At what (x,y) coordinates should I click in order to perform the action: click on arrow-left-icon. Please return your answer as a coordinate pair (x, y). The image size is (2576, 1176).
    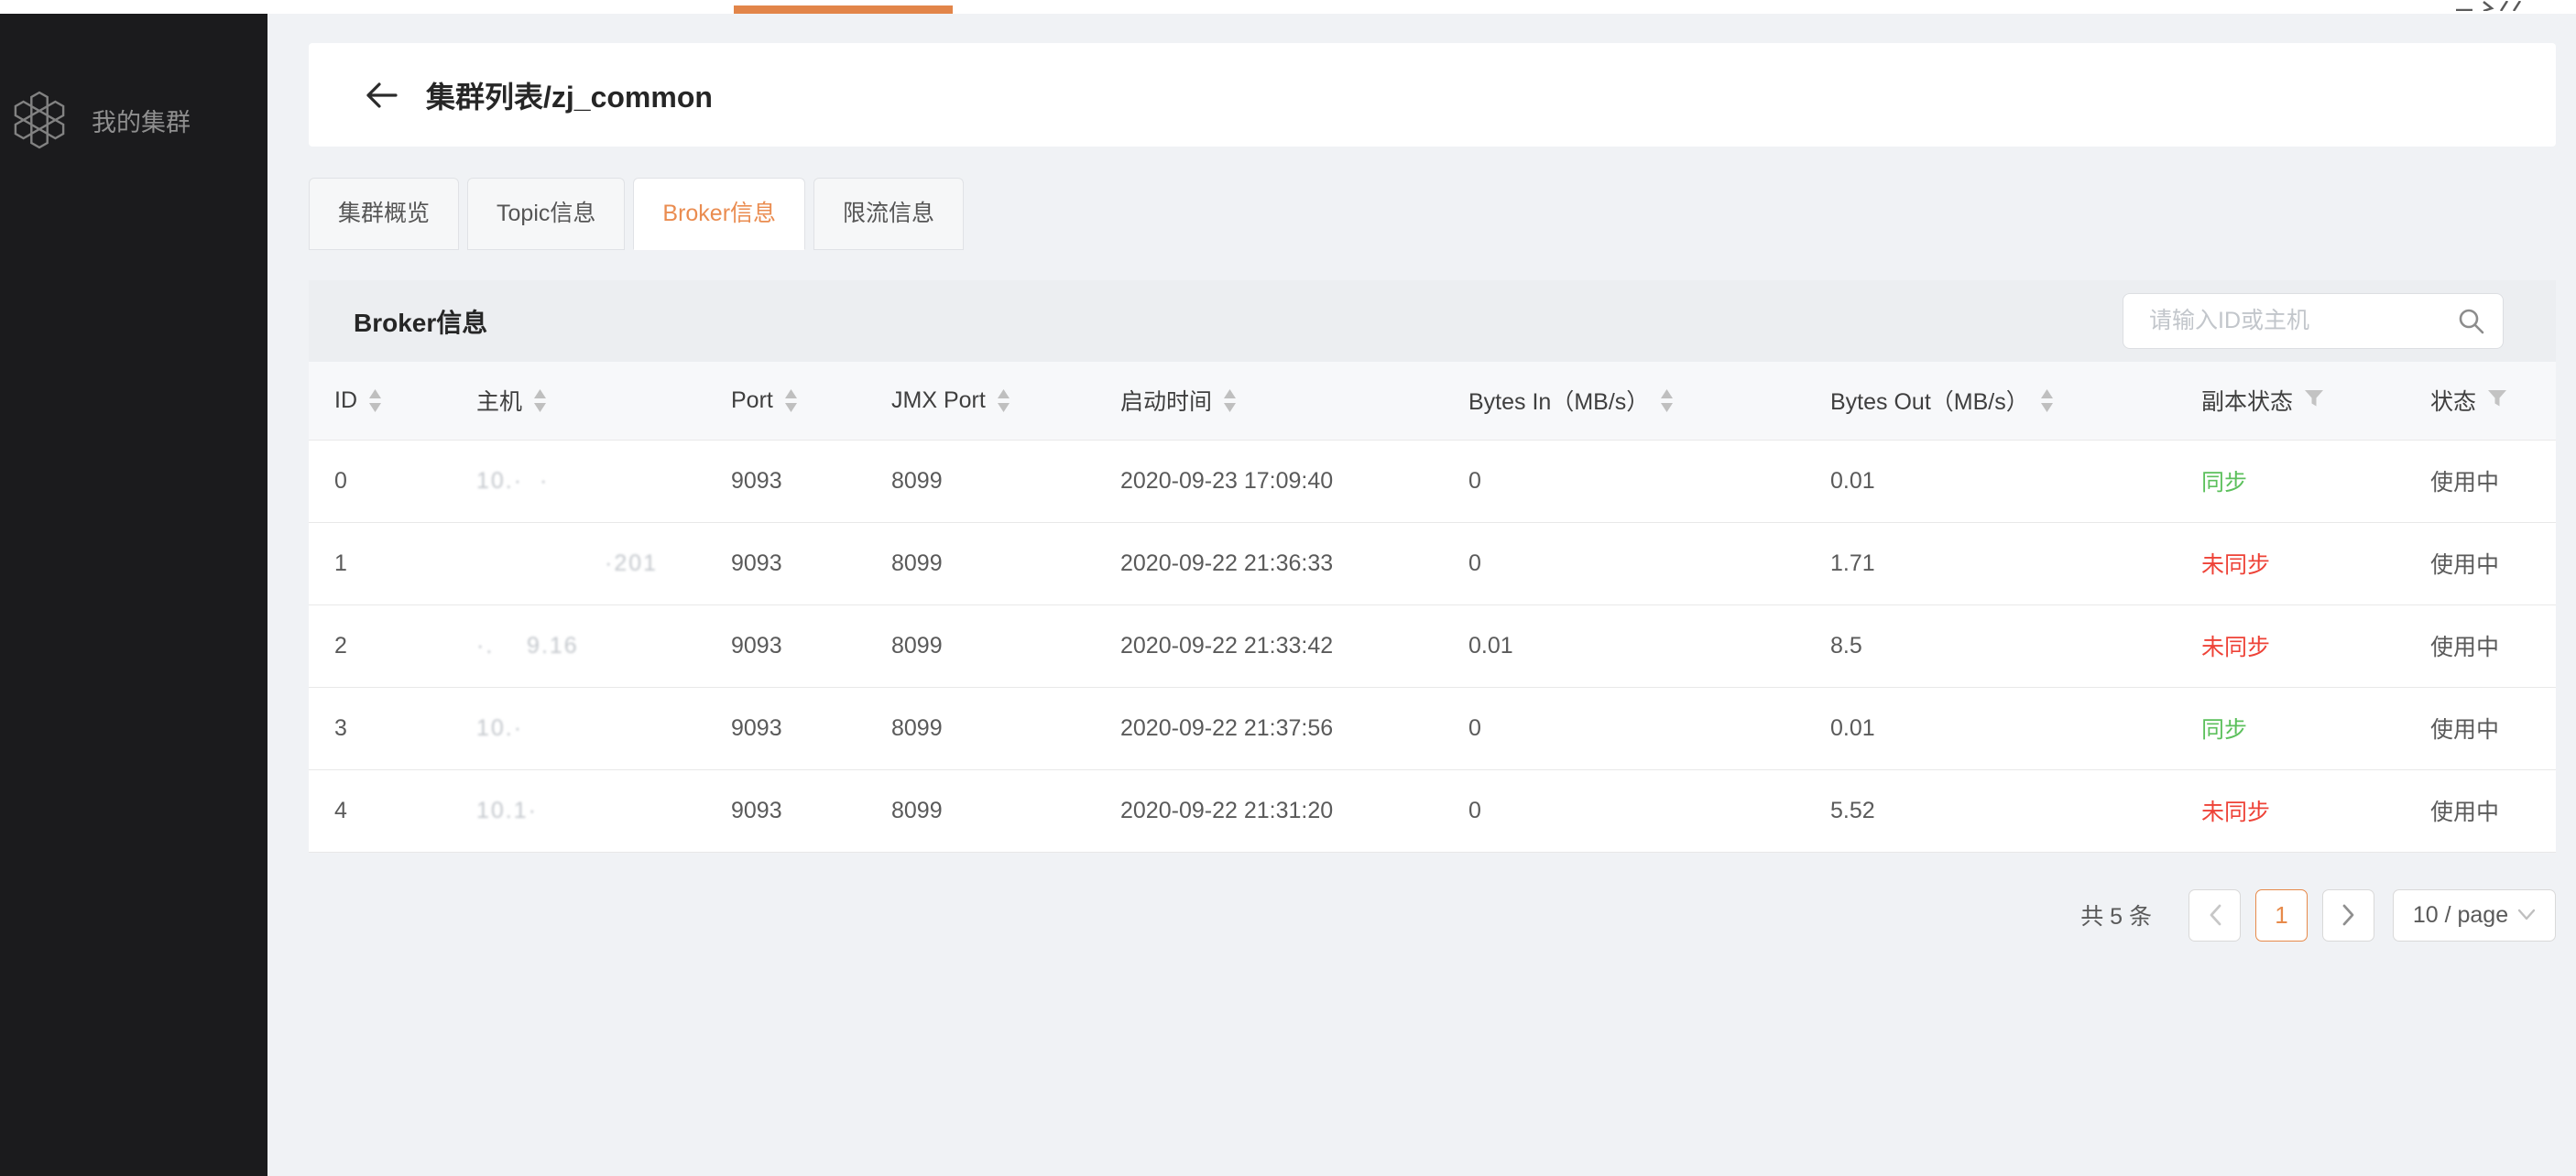
    Looking at the image, I should click on (382, 95).